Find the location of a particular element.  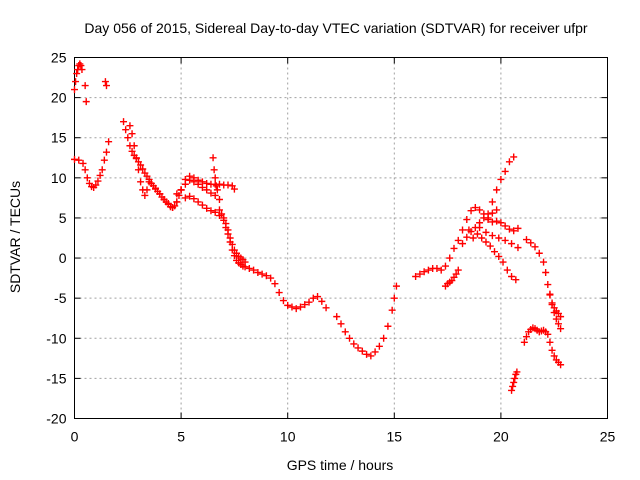

y-tick-label: 10 is located at coordinates (59, 178).